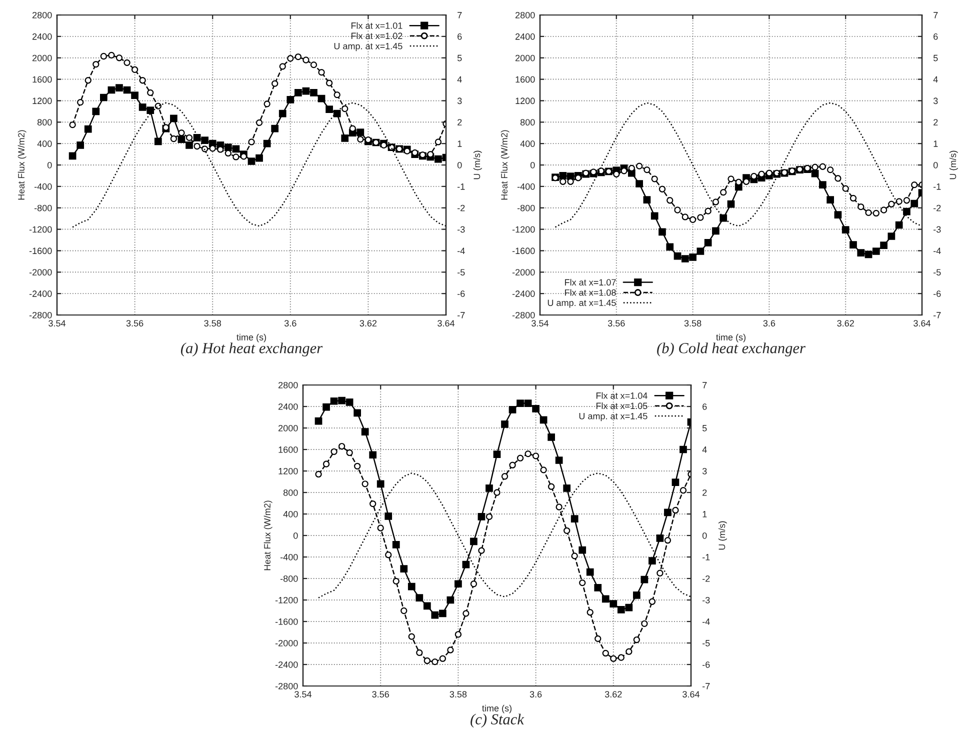  What do you see at coordinates (459, 58) in the screenshot?
I see `y2-tick-label: 5` at bounding box center [459, 58].